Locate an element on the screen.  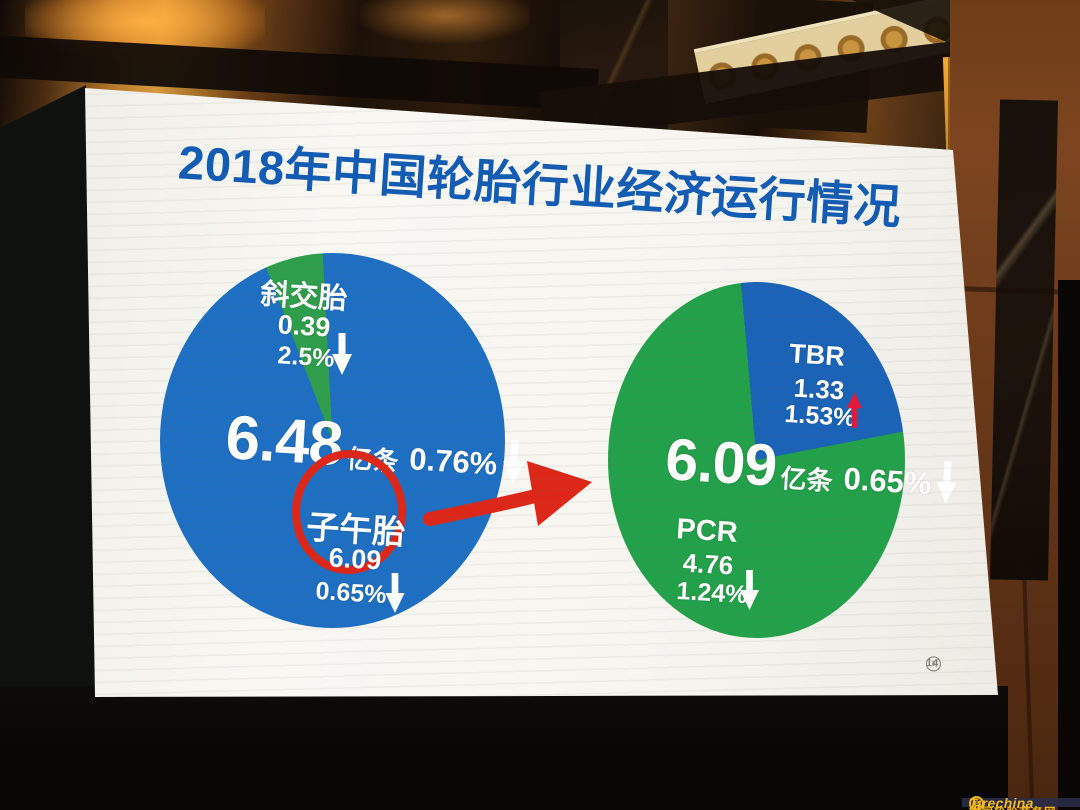
bias-tire-pct: 2.5% is located at coordinates (306, 357).